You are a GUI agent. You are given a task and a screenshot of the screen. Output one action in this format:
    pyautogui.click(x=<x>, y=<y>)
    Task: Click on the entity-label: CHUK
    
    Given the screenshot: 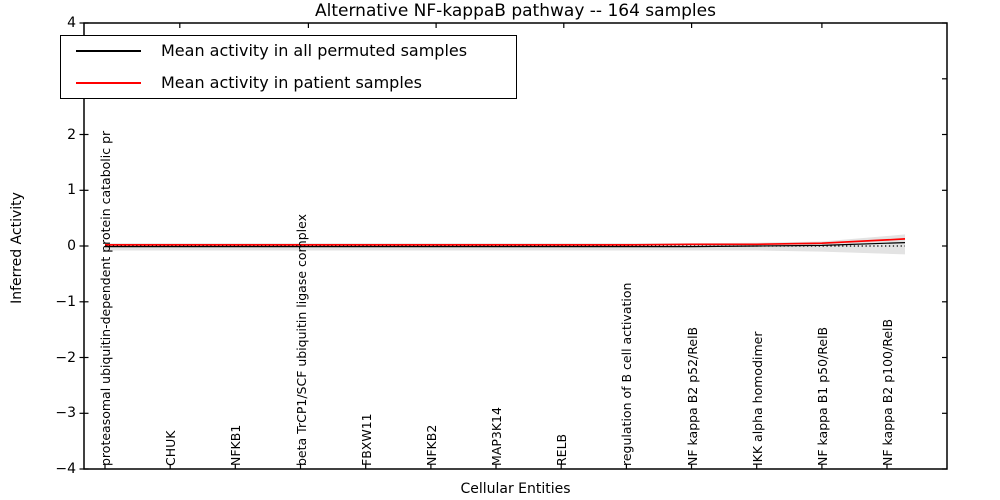 What is the action you would take?
    pyautogui.click(x=170, y=448)
    